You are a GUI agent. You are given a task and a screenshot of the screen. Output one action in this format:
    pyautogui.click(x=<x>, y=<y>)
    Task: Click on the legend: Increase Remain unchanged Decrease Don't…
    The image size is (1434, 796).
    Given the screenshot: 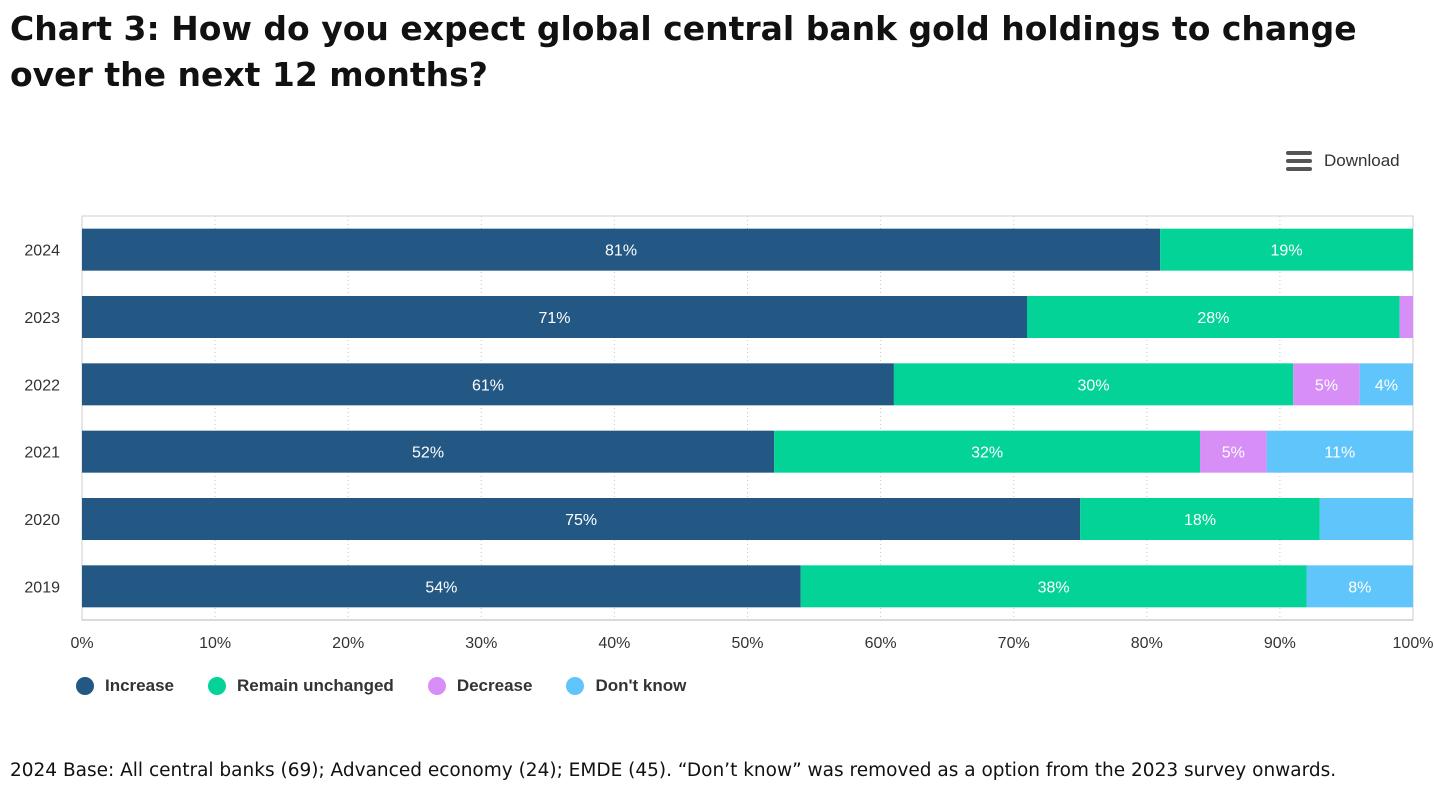 What is the action you would take?
    pyautogui.click(x=398, y=686)
    